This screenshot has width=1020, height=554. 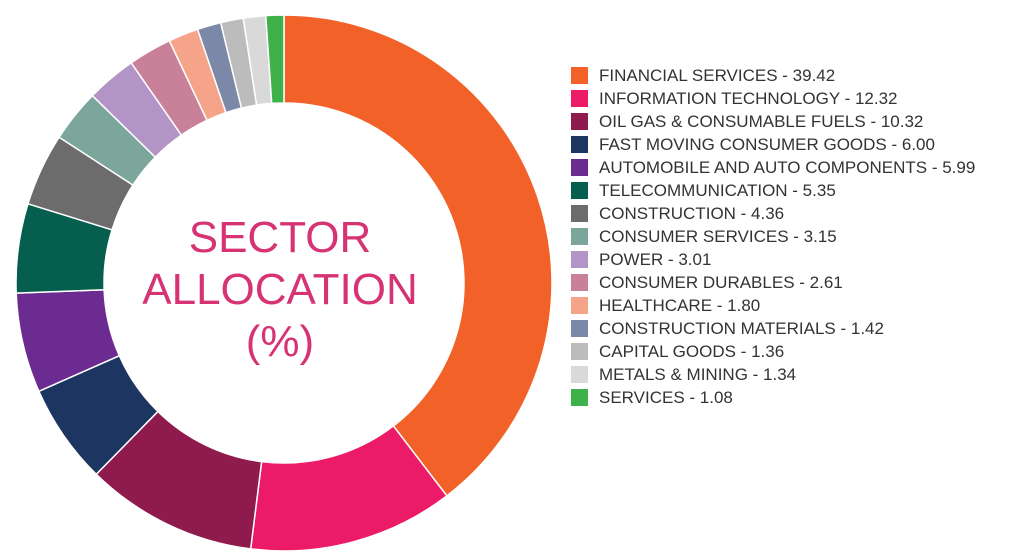 What do you see at coordinates (680, 305) in the screenshot?
I see `legend-label-10: HEALTHCARE - 1.80` at bounding box center [680, 305].